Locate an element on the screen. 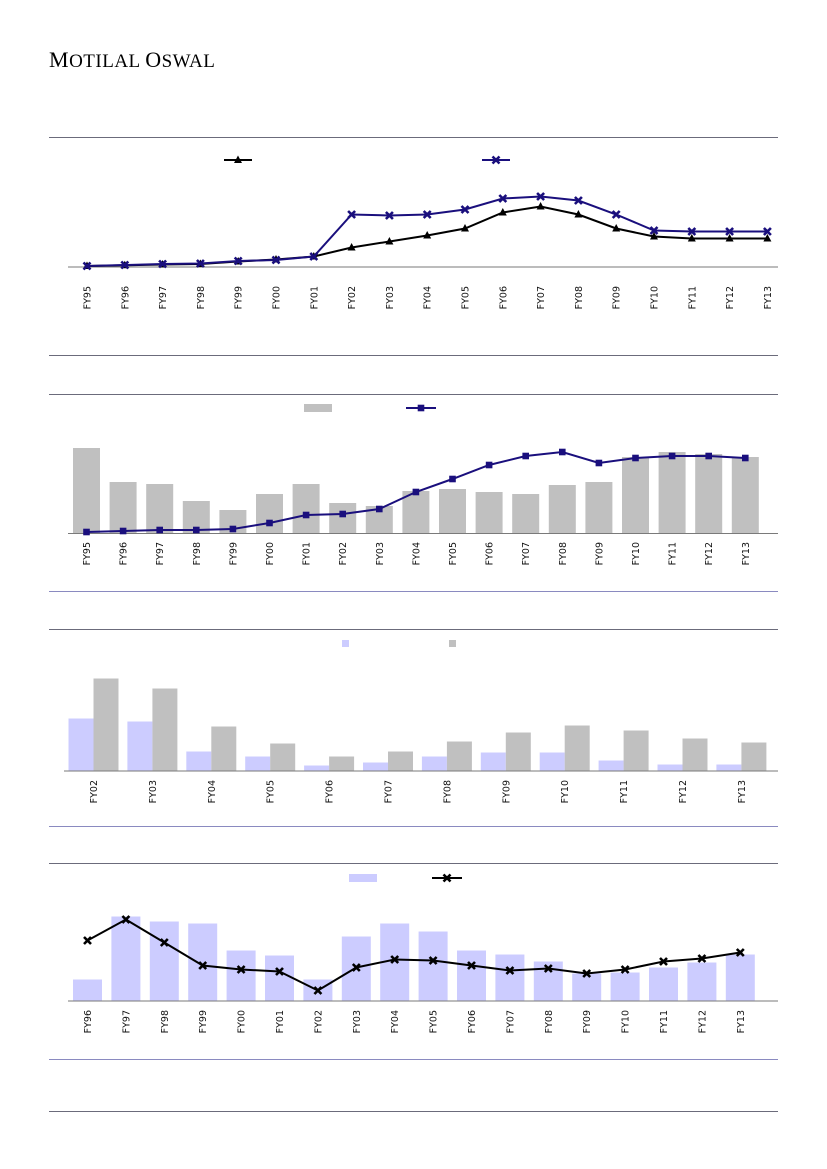 This screenshot has height=1169, width=827. chart2-xtick-FY12: FY12 is located at coordinates (709, 553).